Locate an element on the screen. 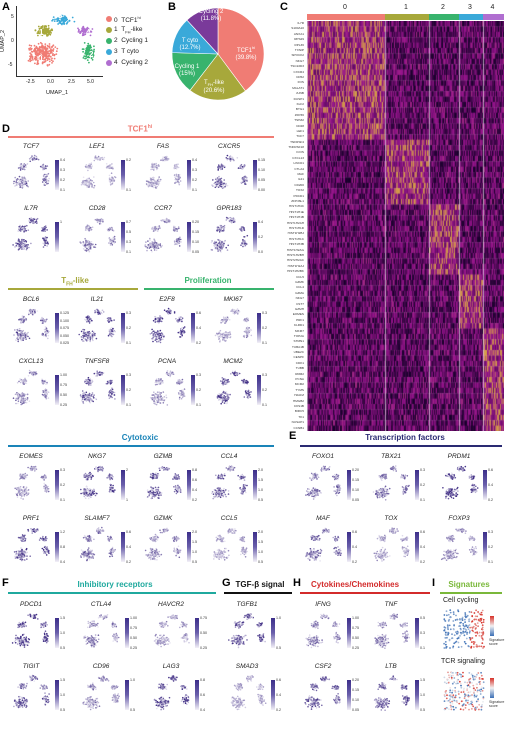 This screenshot has height=736, width=506. heatmap-gene-label: RPS29 is located at coordinates (299, 39).